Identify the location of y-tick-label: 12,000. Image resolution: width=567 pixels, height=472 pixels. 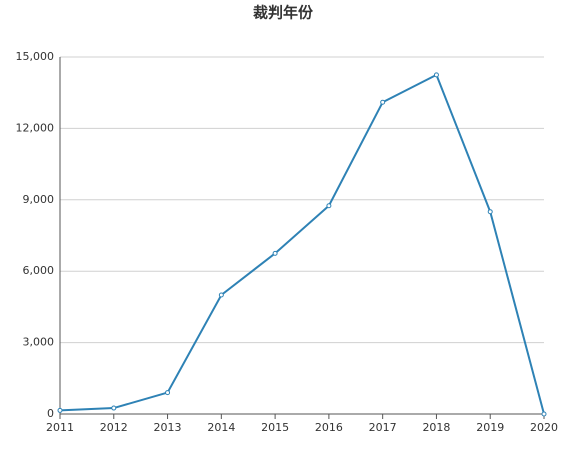
(35, 127).